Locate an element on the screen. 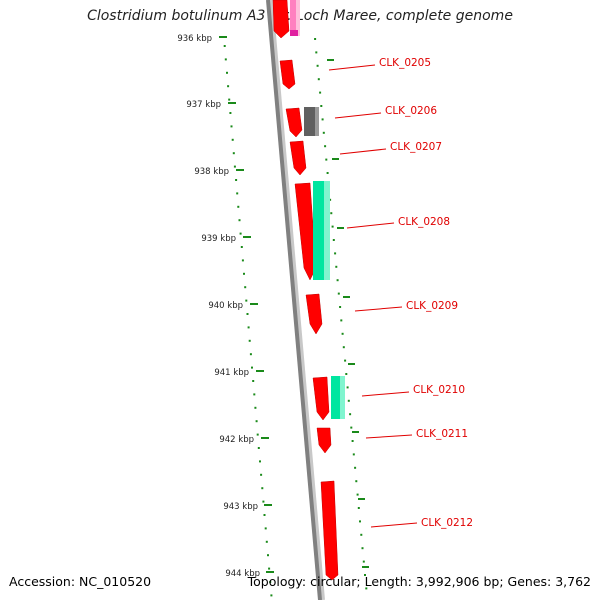  tick-938: 938 kbp is located at coordinates (219, 172).